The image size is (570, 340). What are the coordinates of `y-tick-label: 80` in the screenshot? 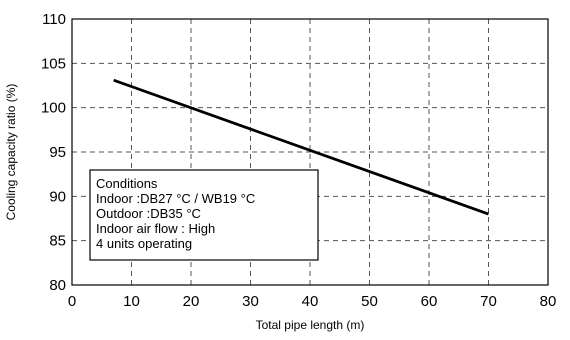 It's located at (57, 285).